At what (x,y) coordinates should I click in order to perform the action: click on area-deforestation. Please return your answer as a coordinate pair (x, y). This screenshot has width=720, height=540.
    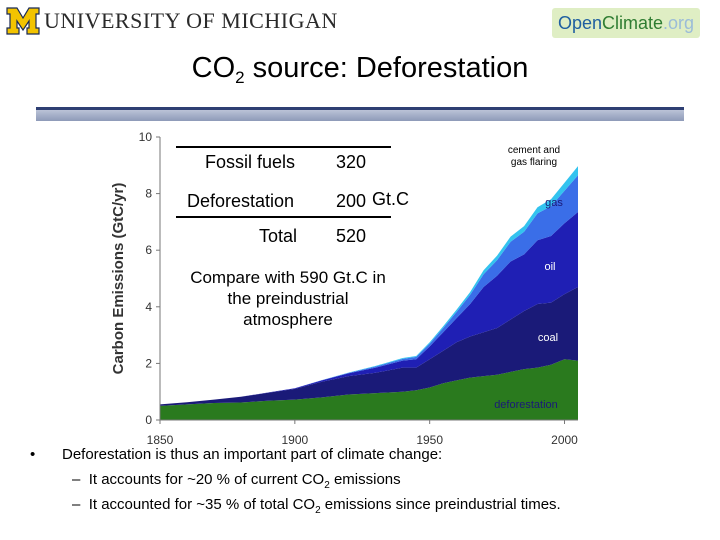
    Looking at the image, I should click on (369, 389).